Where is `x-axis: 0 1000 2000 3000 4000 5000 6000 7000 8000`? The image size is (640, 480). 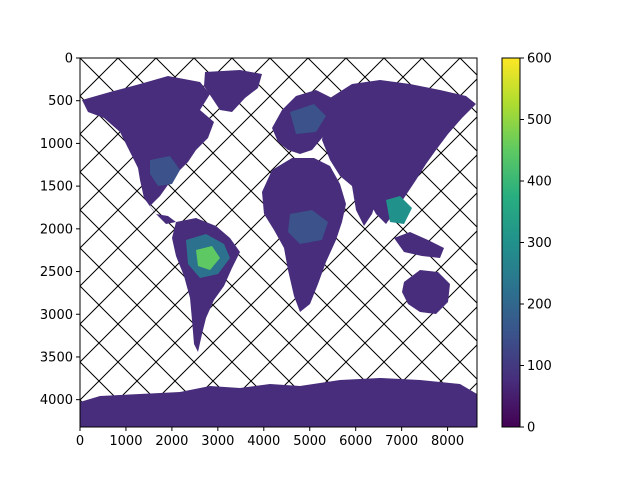 x-axis: 0 1000 2000 3000 4000 5000 6000 7000 8000 is located at coordinates (270, 438).